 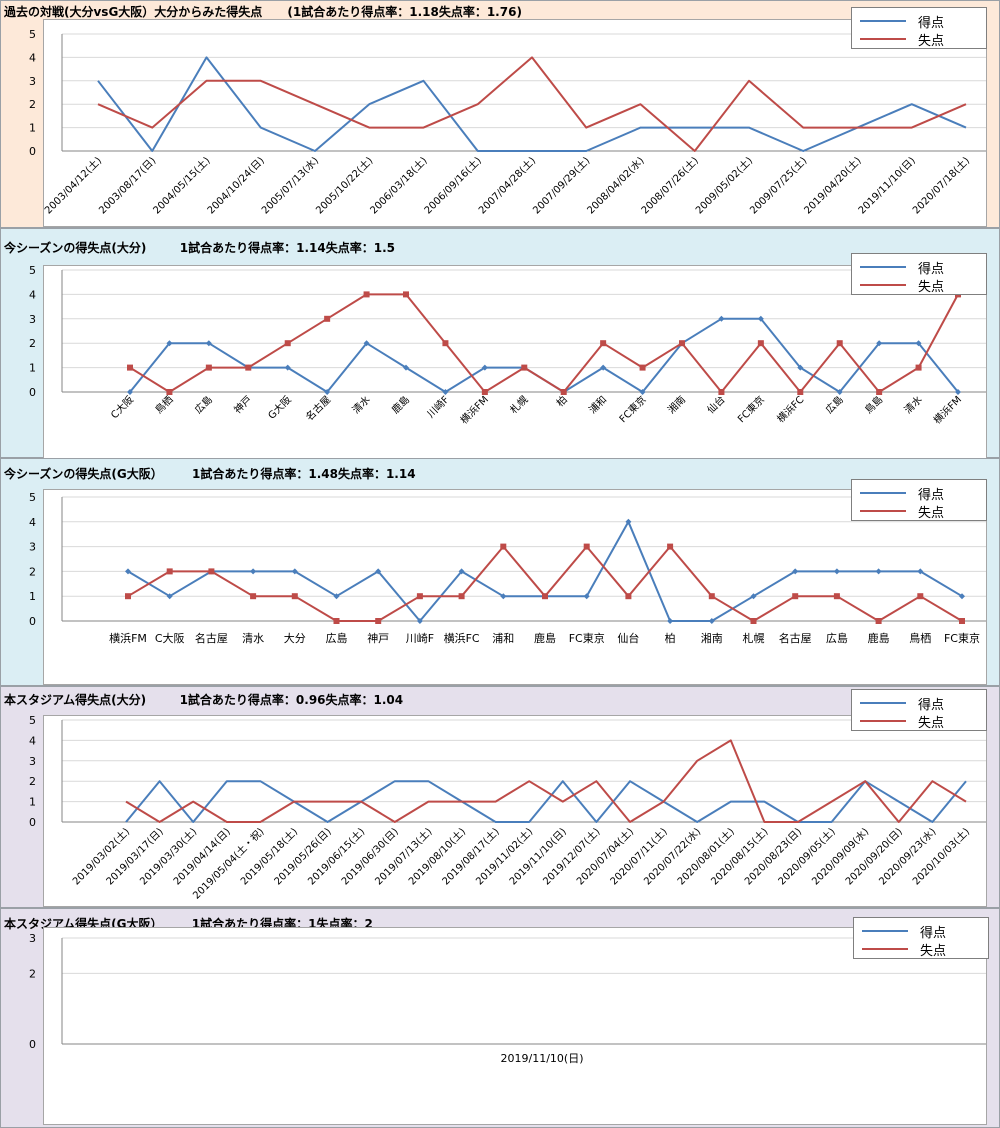 I want to click on x-tick-label: G大阪, so click(x=279, y=407).